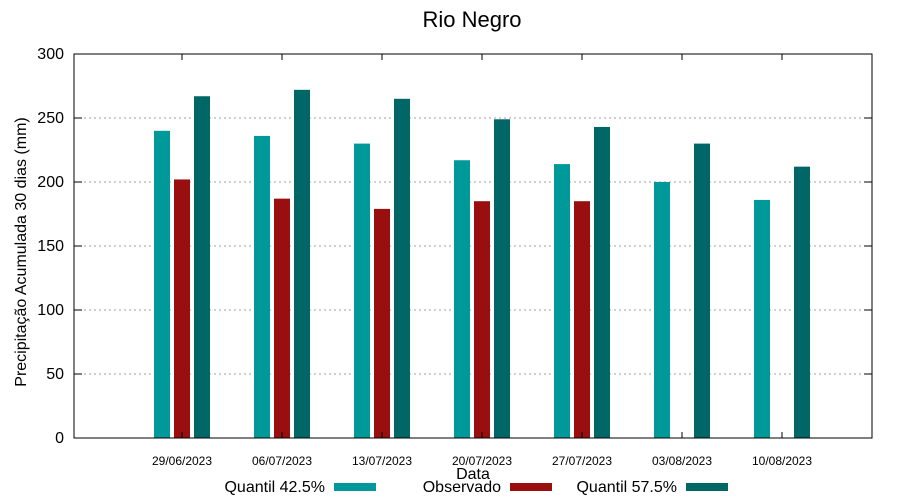  Describe the element at coordinates (682, 461) in the screenshot. I see `x-tick-label: 03/08/2023` at that location.